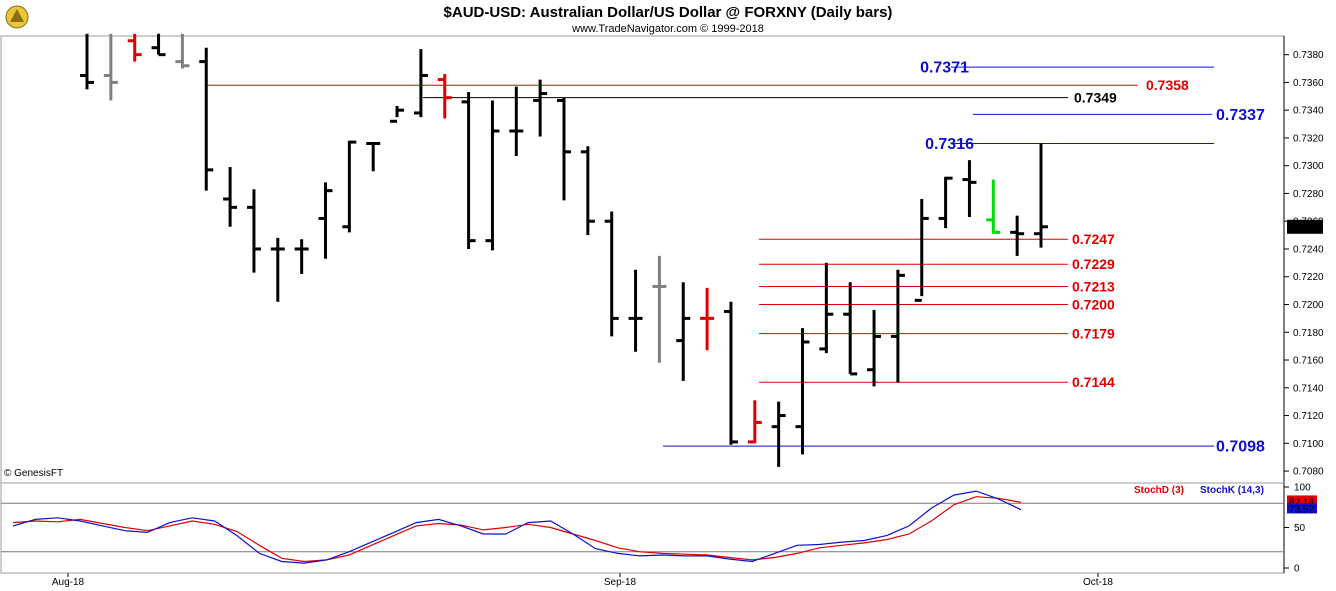 The height and width of the screenshot is (591, 1336). What do you see at coordinates (1308, 416) in the screenshot?
I see `price-tick-label: 0.7120` at bounding box center [1308, 416].